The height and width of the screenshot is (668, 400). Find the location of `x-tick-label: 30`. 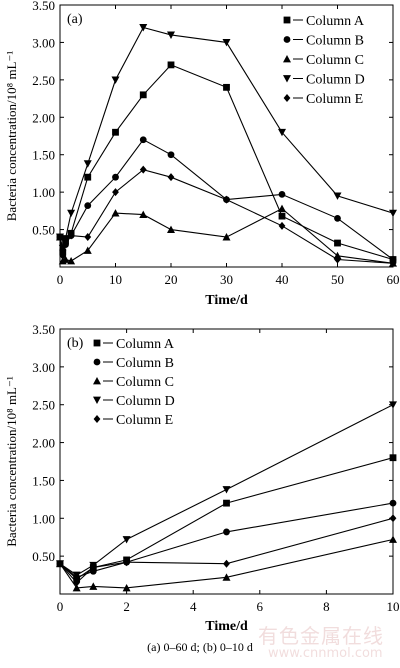

x-tick-label: 30 is located at coordinates (226, 279).